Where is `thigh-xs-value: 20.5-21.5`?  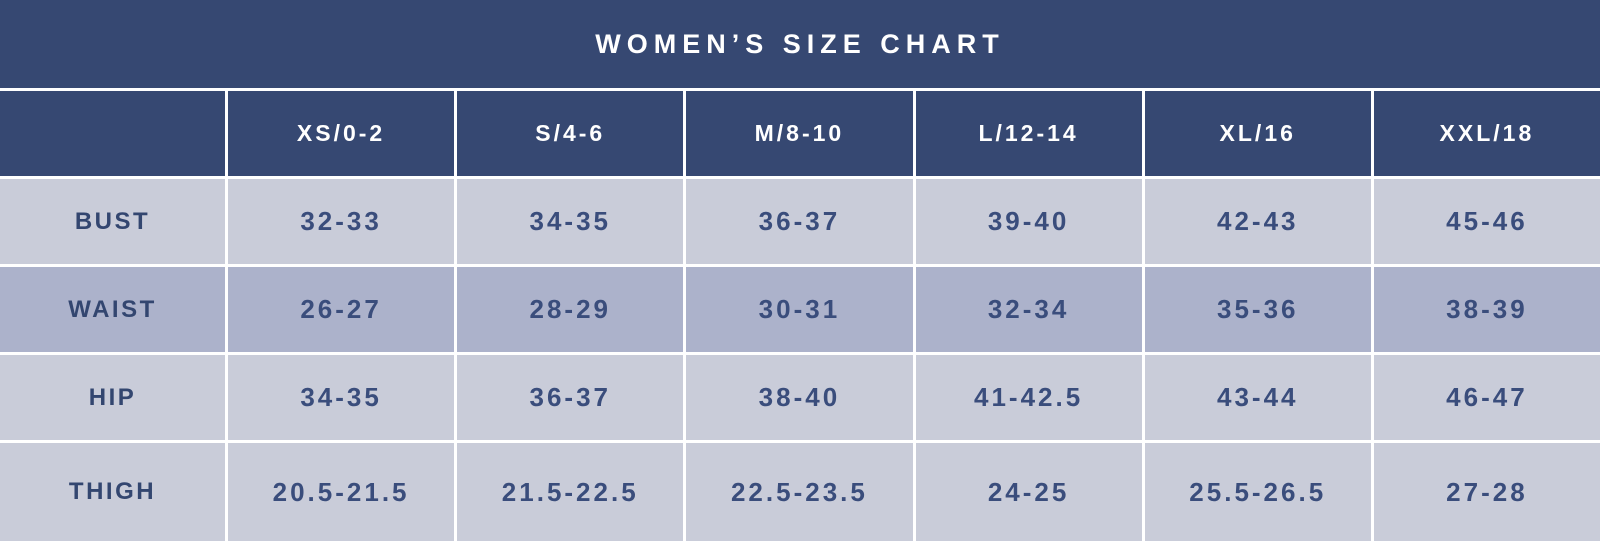
thigh-xs-value: 20.5-21.5 is located at coordinates (341, 492).